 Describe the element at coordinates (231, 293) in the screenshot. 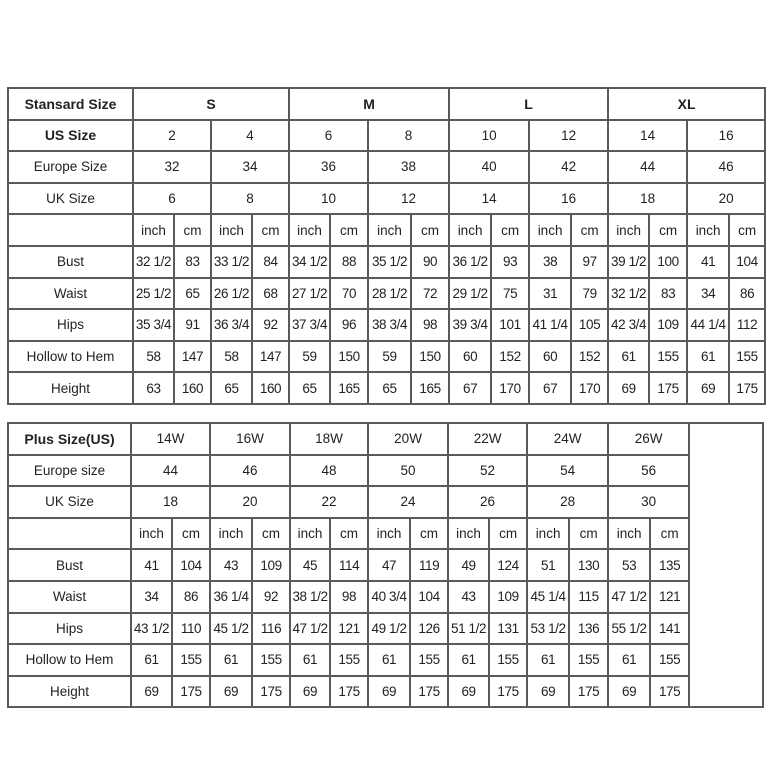

I see `table-cell: 26 1/2` at that location.